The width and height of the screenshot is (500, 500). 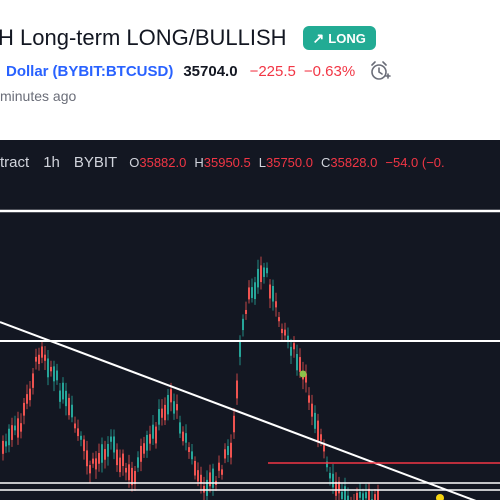 What do you see at coordinates (27, 71) in the screenshot?
I see `symbol-name-link: Dollar` at bounding box center [27, 71].